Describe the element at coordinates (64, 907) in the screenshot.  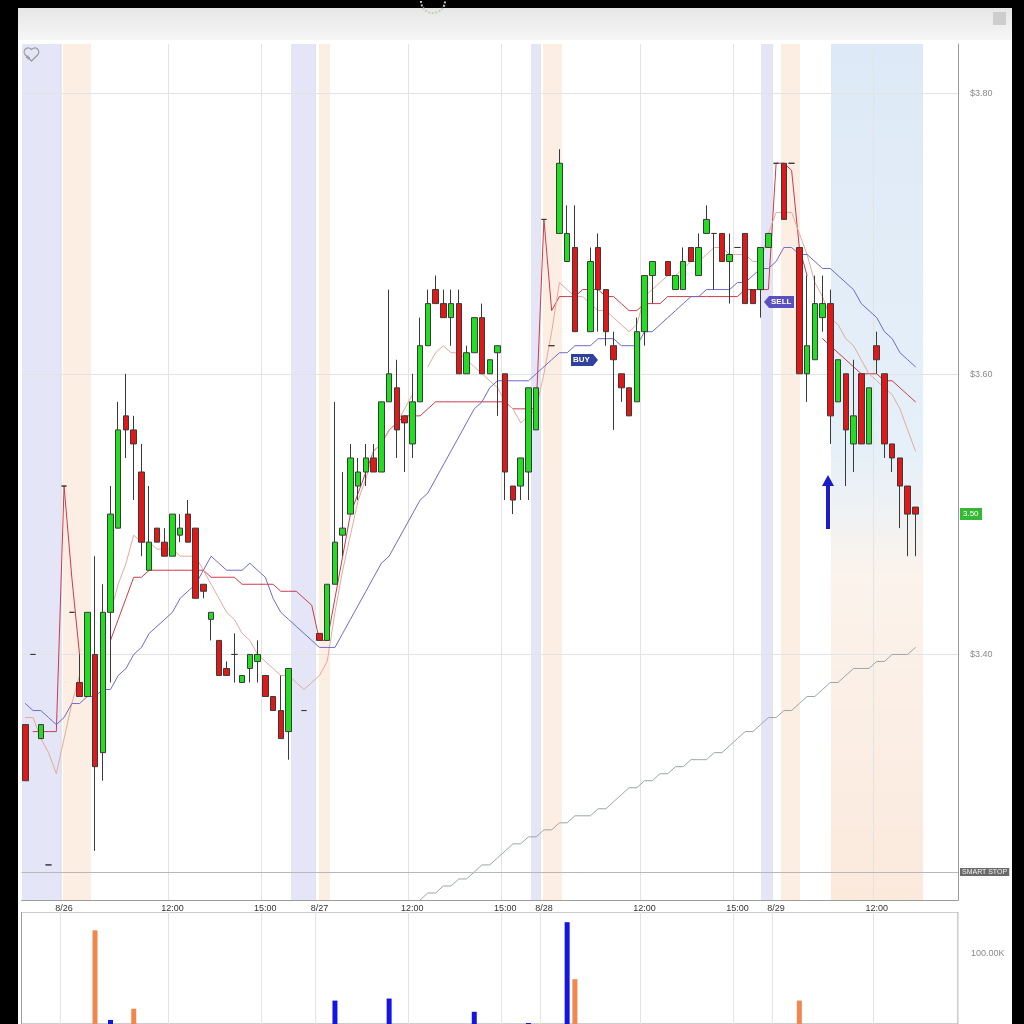
I see `x-tick-label: 8/26` at that location.